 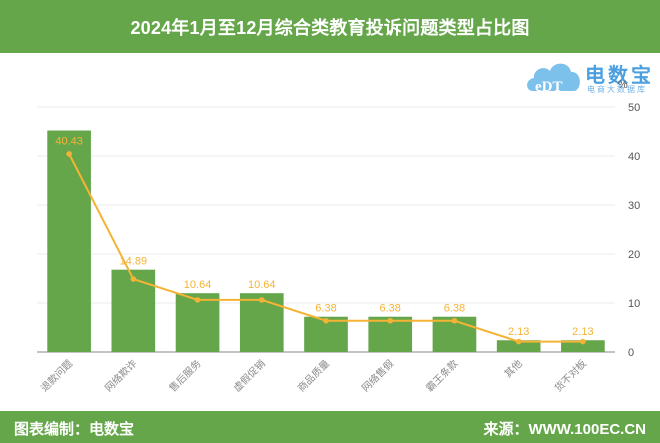 I want to click on brand-logo: eDT 电数宝 电商大数据库, so click(x=592, y=77).